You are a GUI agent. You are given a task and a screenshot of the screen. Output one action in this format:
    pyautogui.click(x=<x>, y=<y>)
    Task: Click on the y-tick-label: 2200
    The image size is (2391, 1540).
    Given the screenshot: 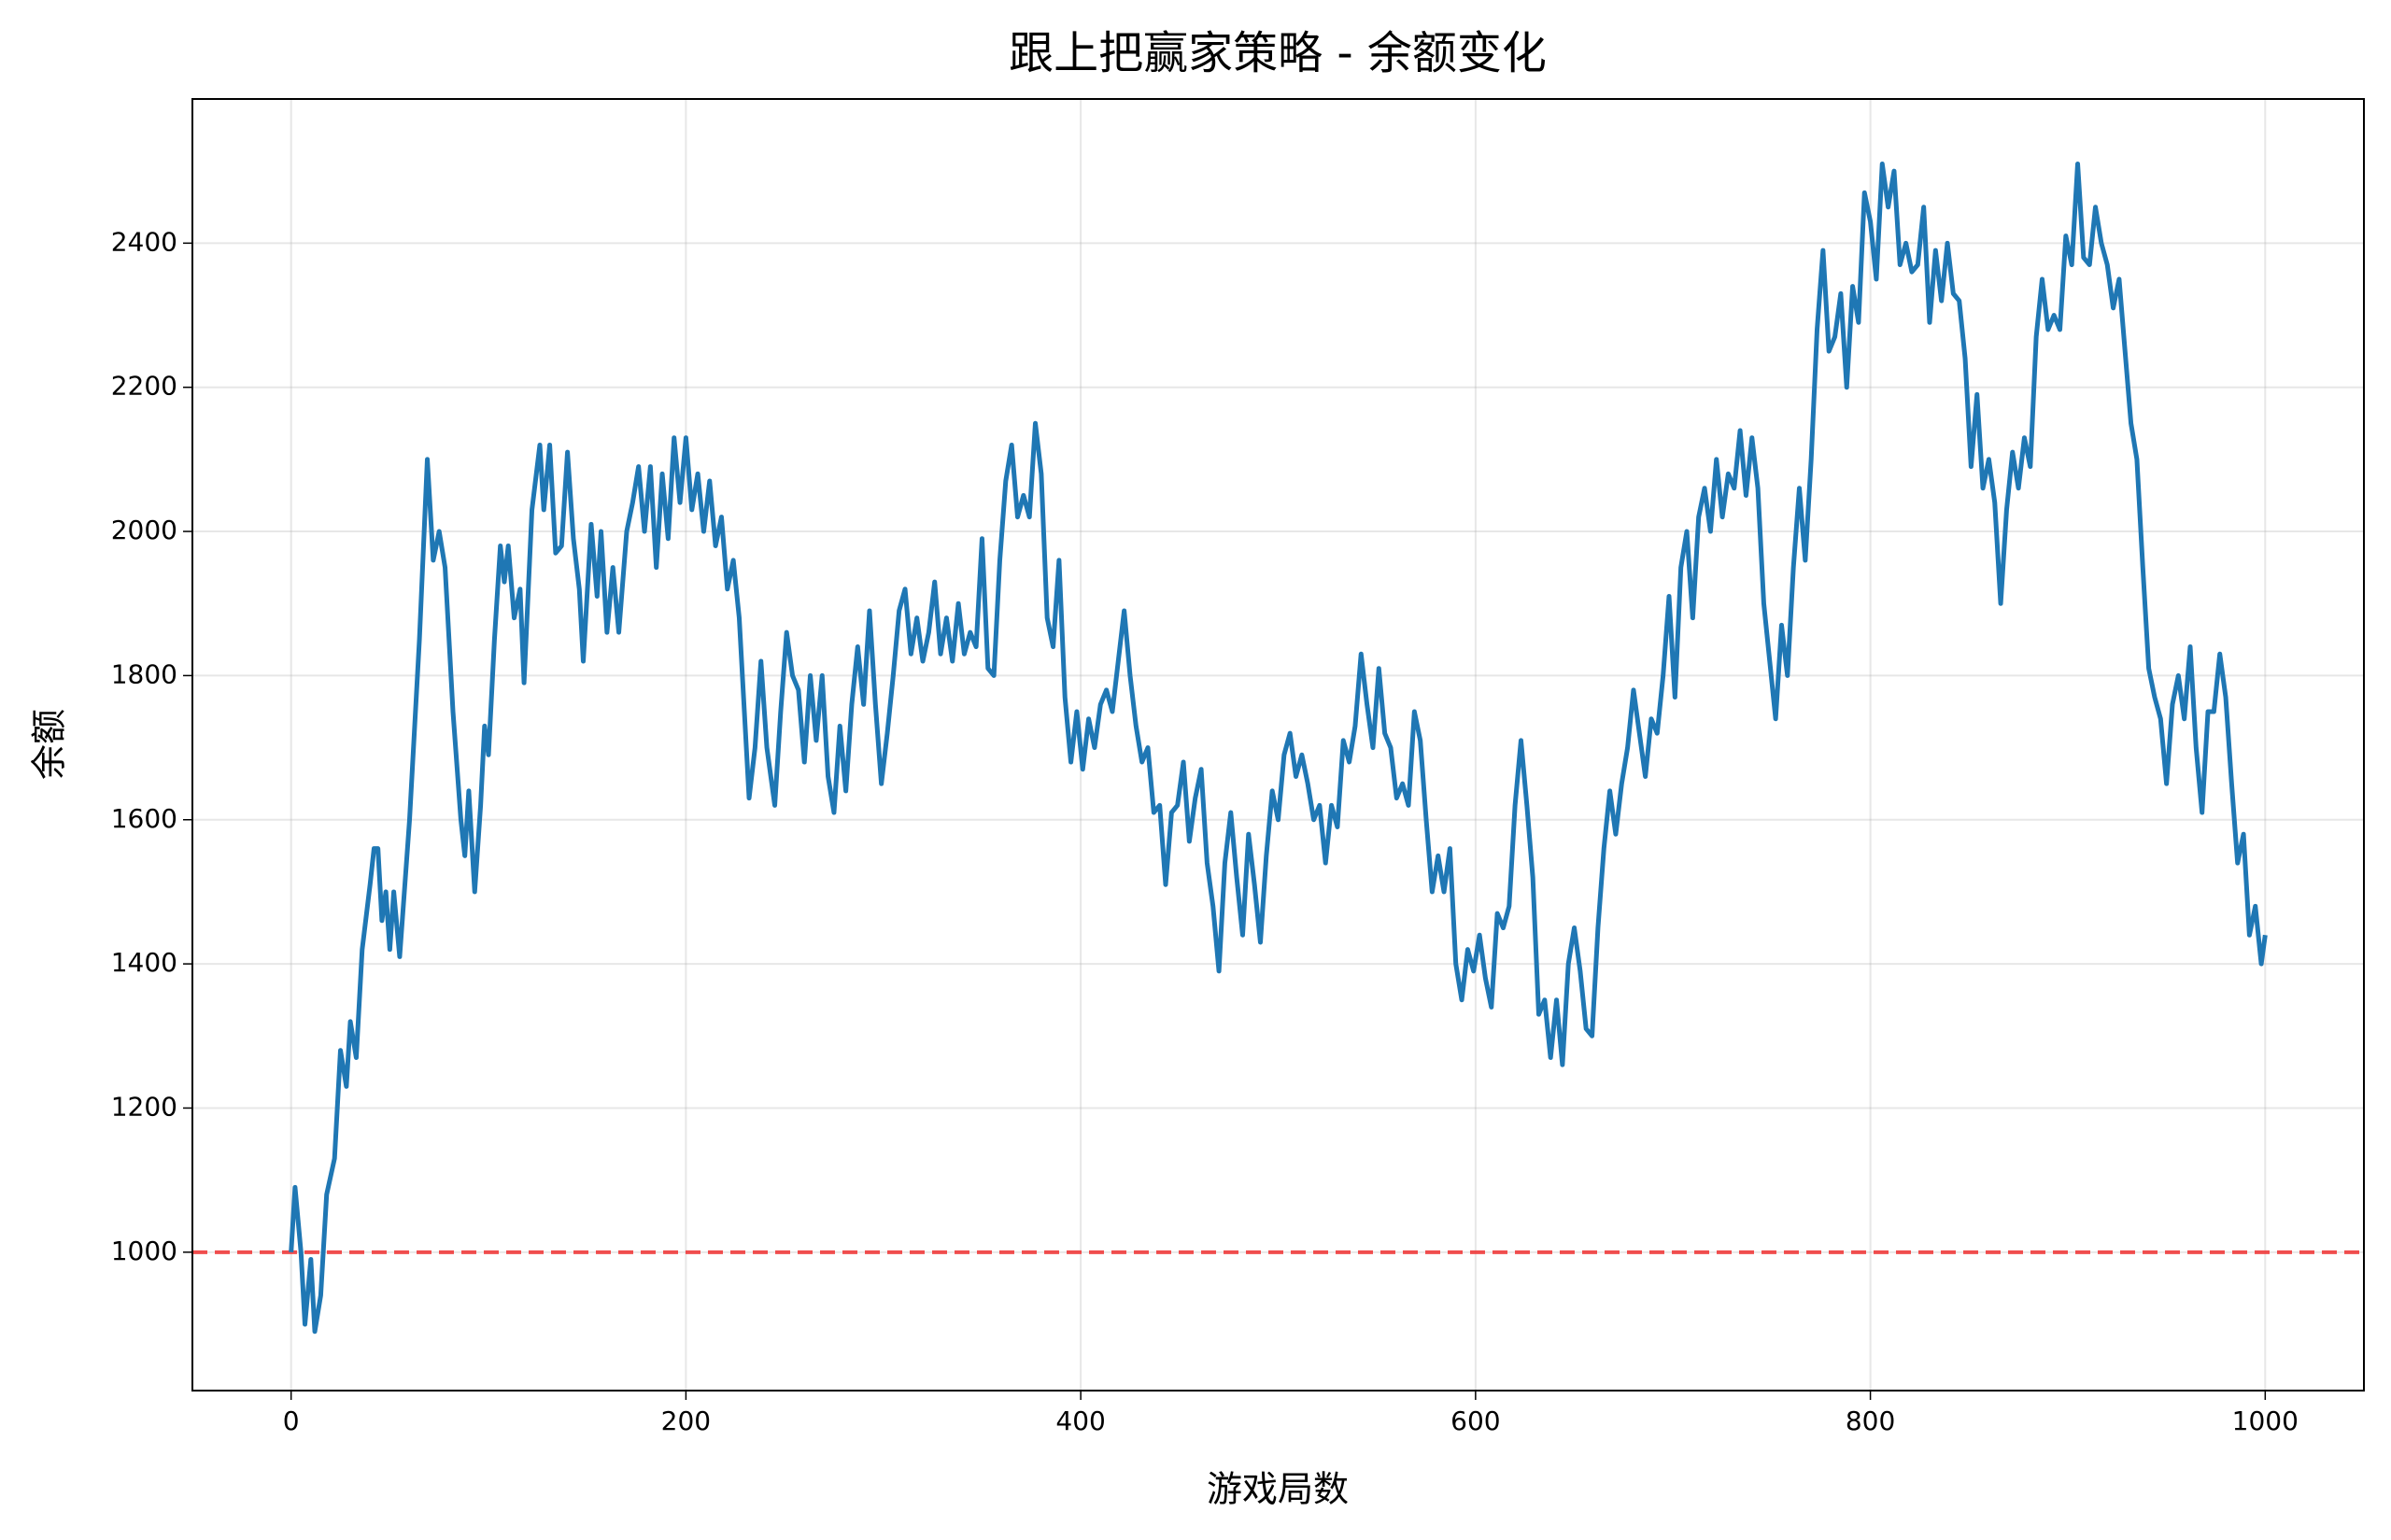 What is the action you would take?
    pyautogui.click(x=144, y=387)
    